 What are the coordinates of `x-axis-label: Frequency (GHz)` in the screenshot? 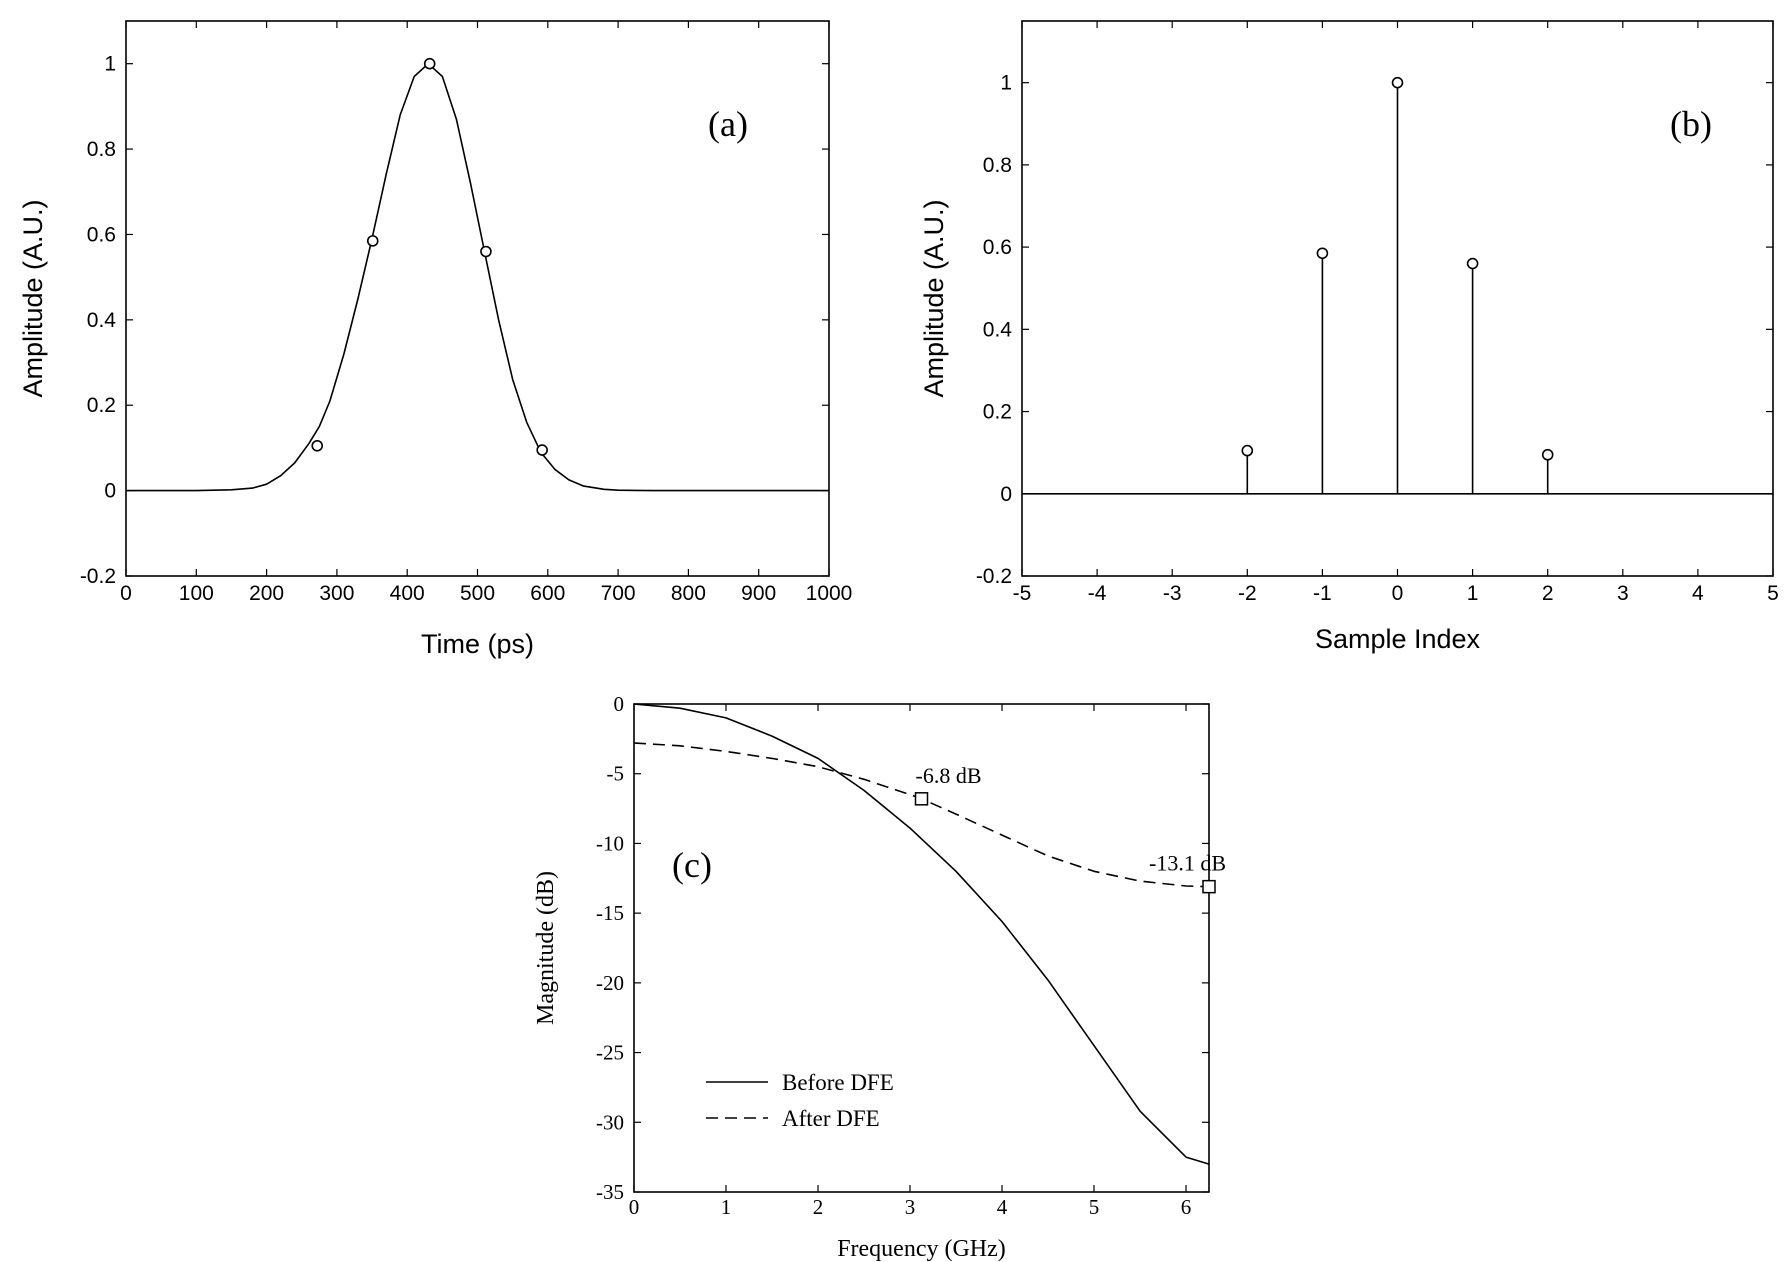 It's located at (921, 1249).